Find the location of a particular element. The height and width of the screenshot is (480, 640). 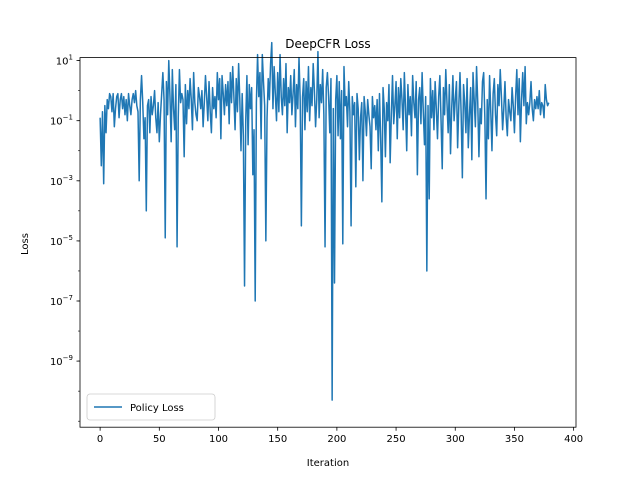

legend-label-policy-loss: Policy Loss is located at coordinates (157, 408).